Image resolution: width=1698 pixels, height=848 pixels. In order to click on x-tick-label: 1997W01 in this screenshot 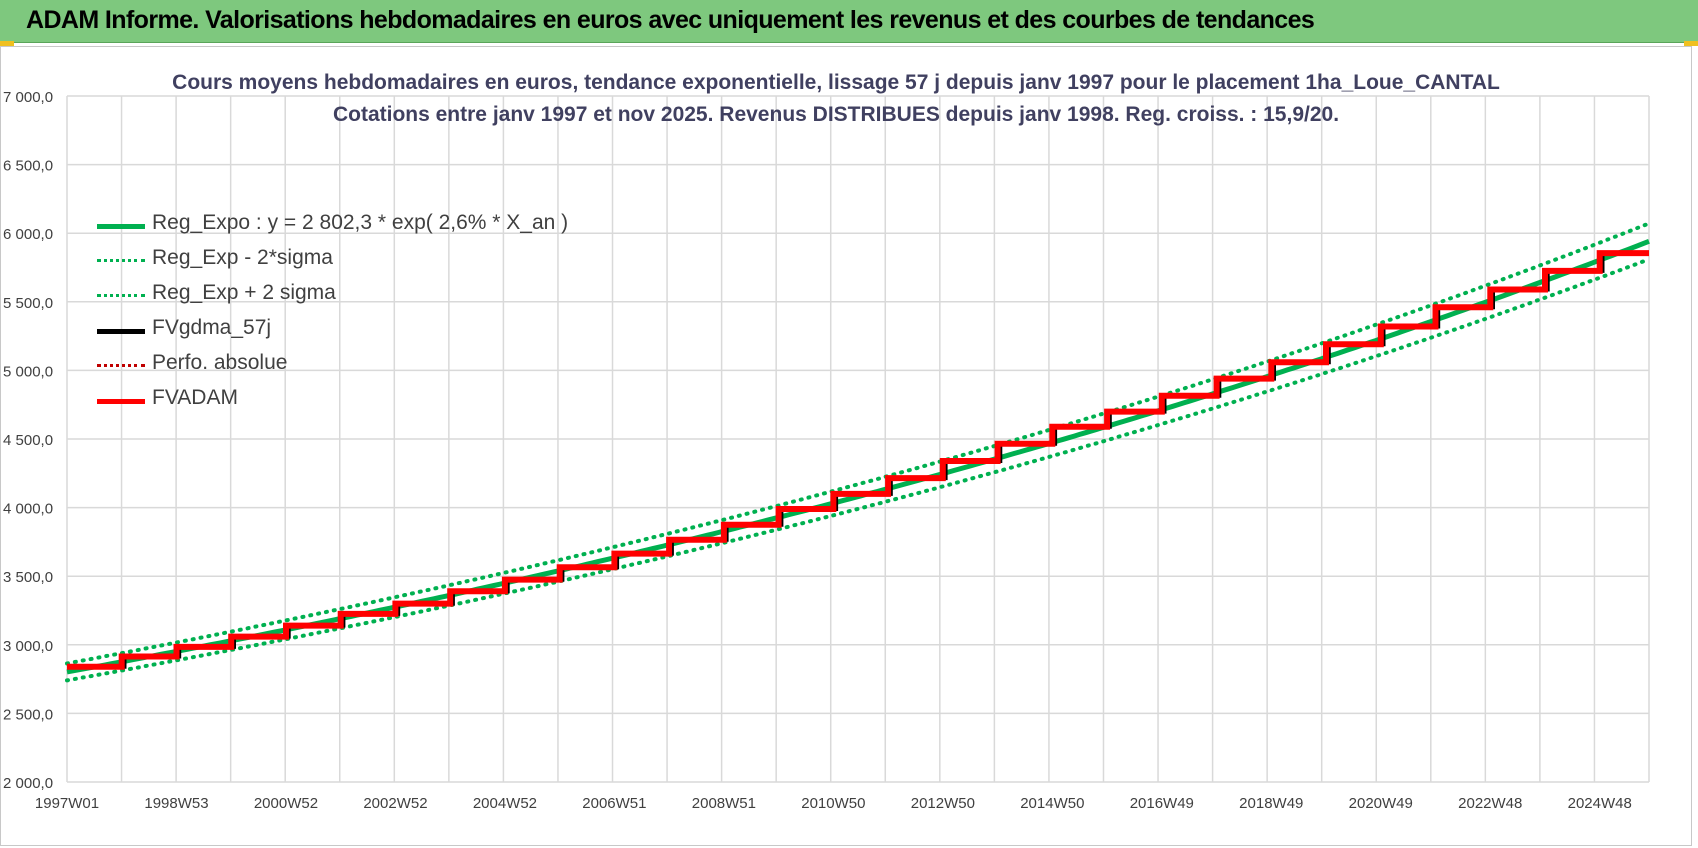, I will do `click(67, 803)`.